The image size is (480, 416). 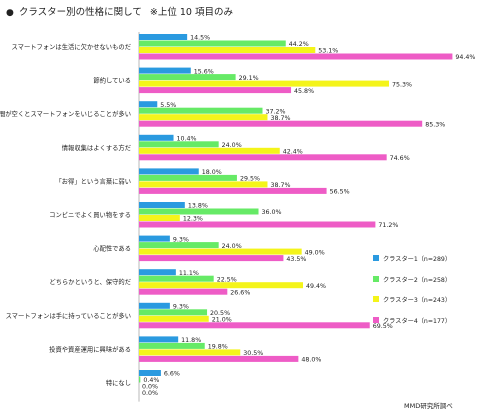 I want to click on data-label: 18.0%, so click(x=212, y=172).